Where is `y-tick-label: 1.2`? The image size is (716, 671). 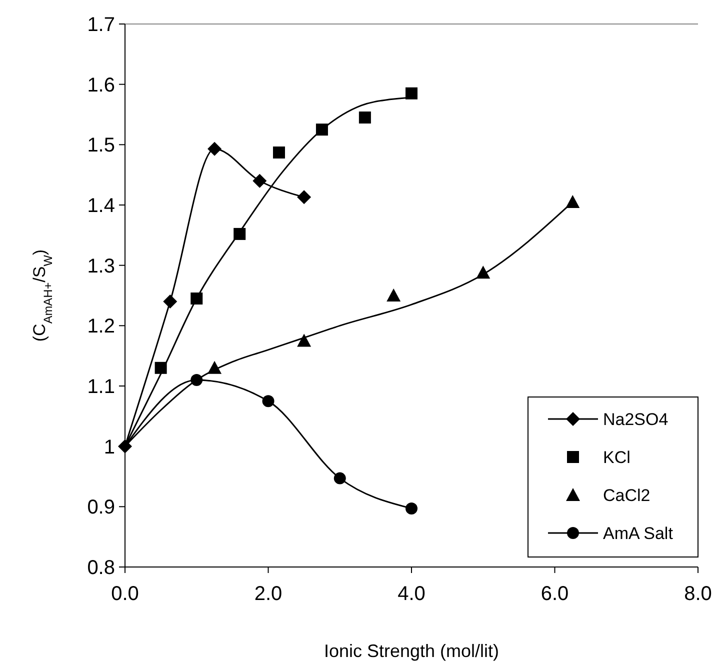 y-tick-label: 1.2 is located at coordinates (101, 327).